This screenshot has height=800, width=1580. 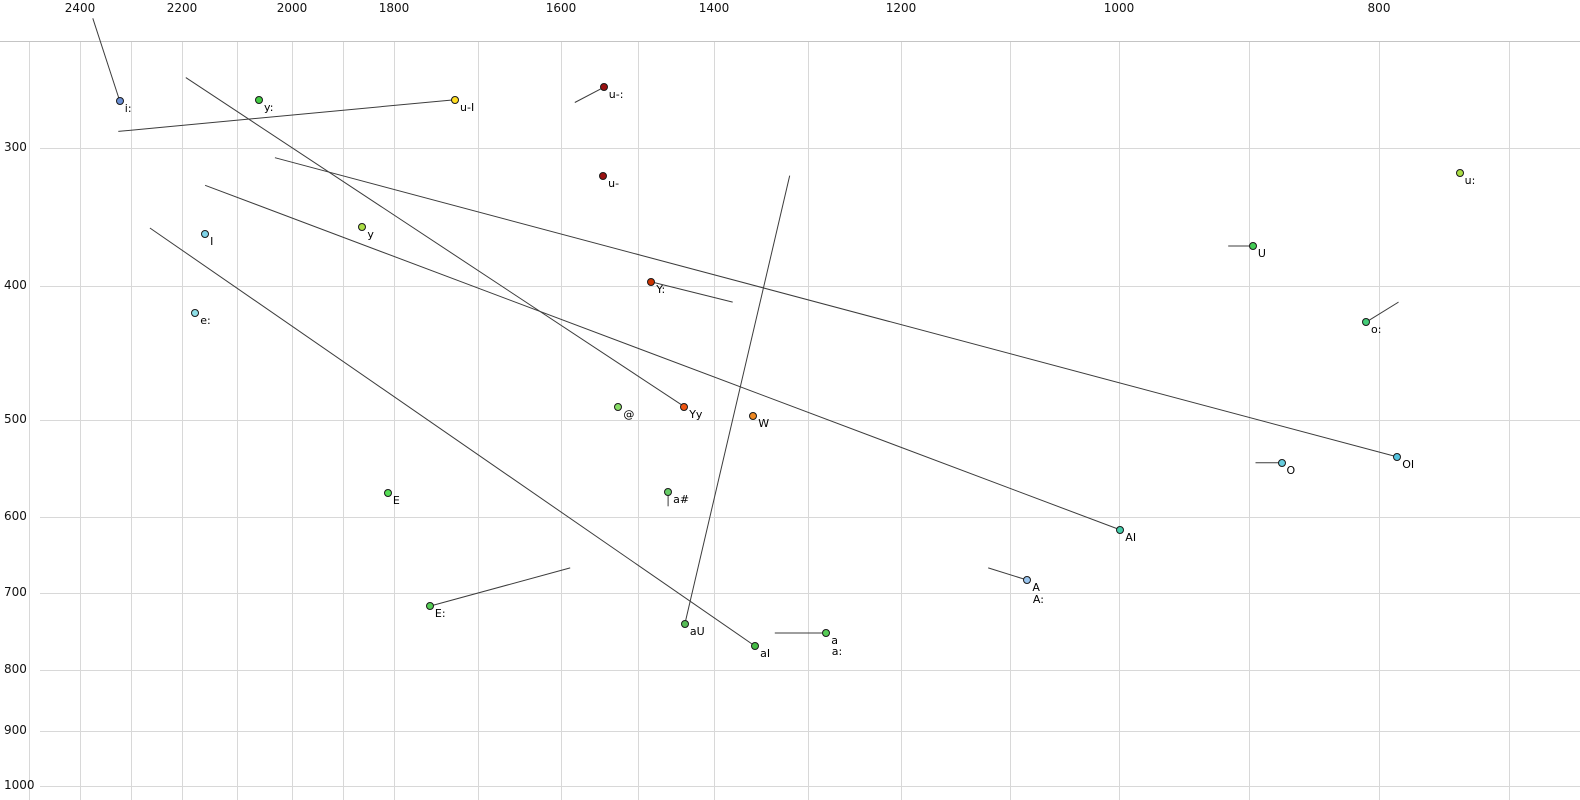 I want to click on x-tick-label-1400: 1400, so click(x=714, y=8).